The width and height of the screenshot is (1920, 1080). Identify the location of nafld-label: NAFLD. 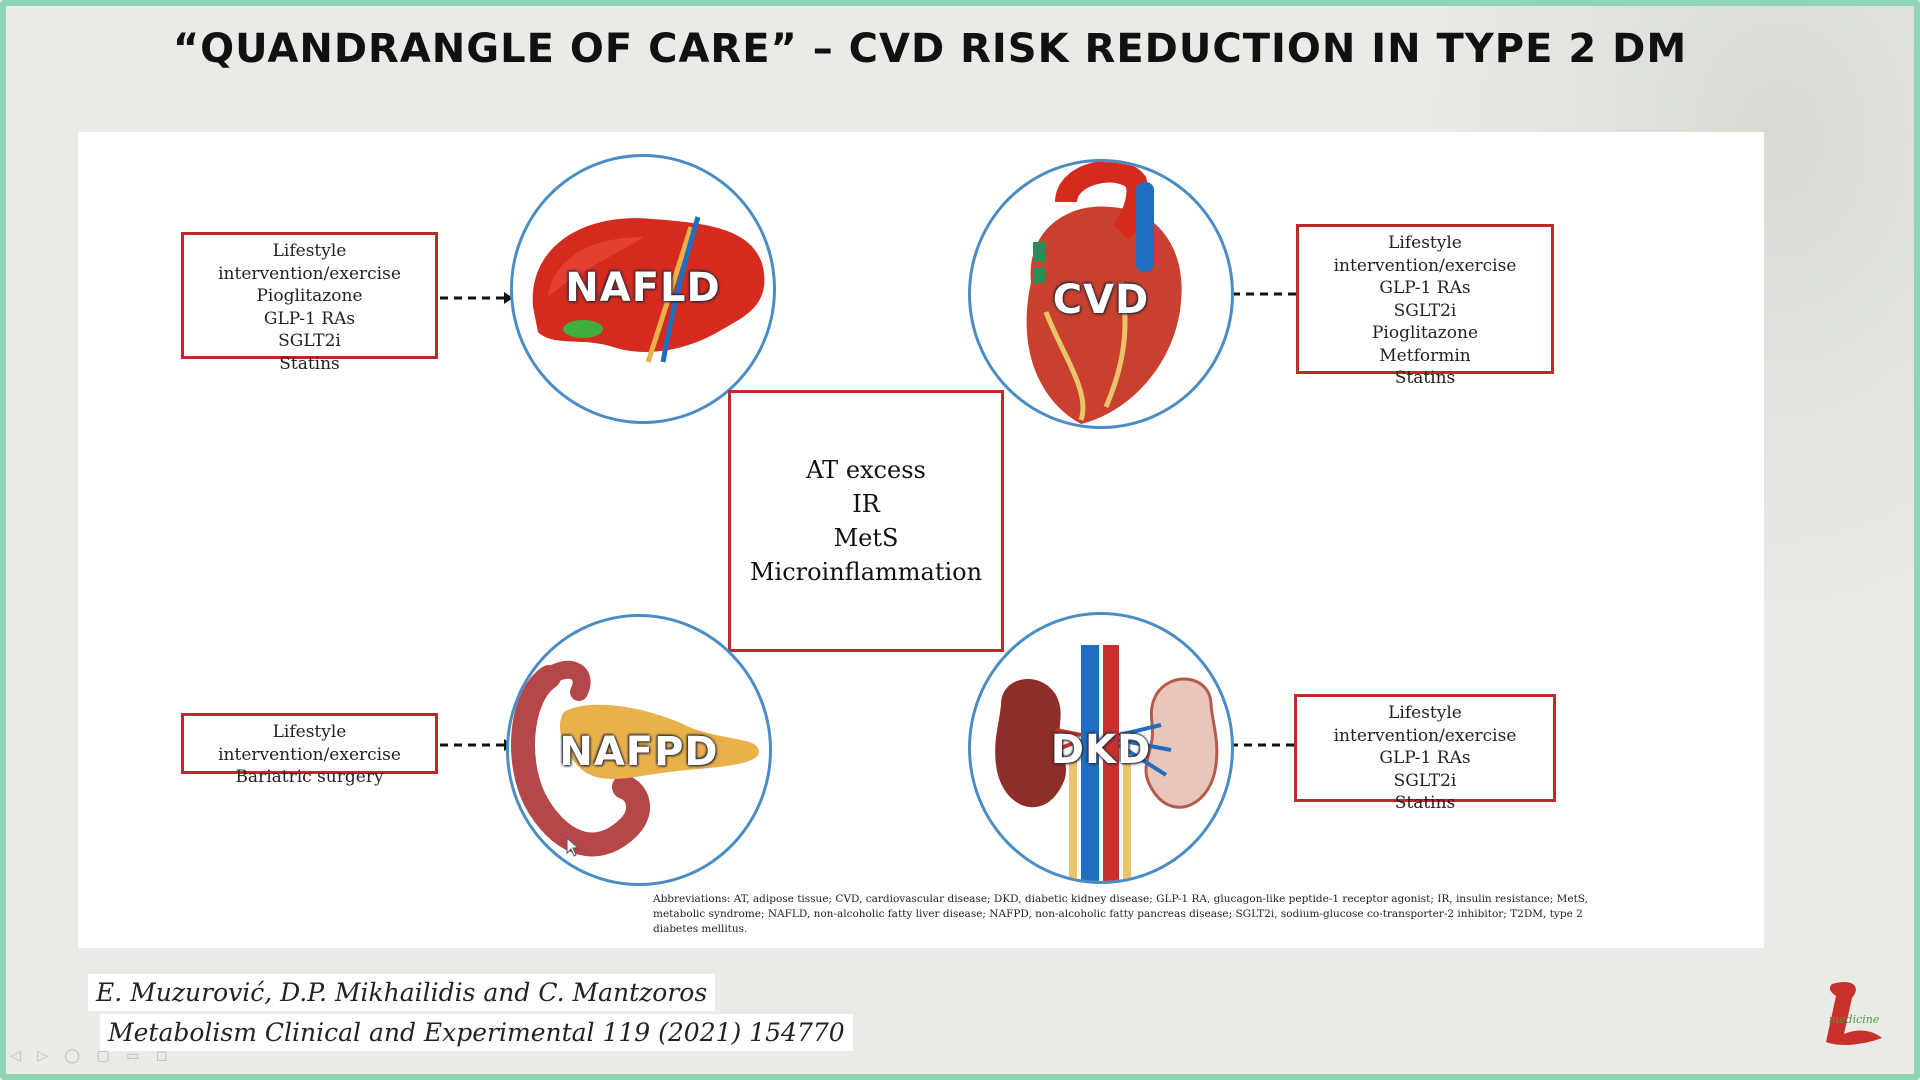
(643, 288).